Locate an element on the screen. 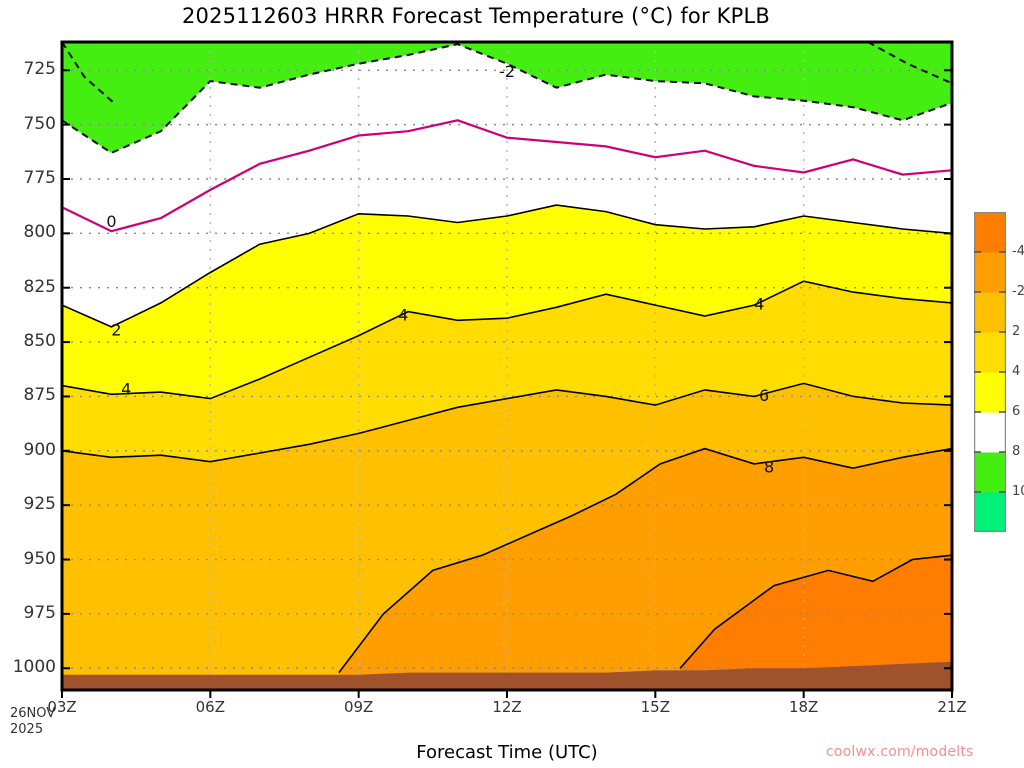 The image size is (1024, 768). contour-label-8: 8 is located at coordinates (769, 467).